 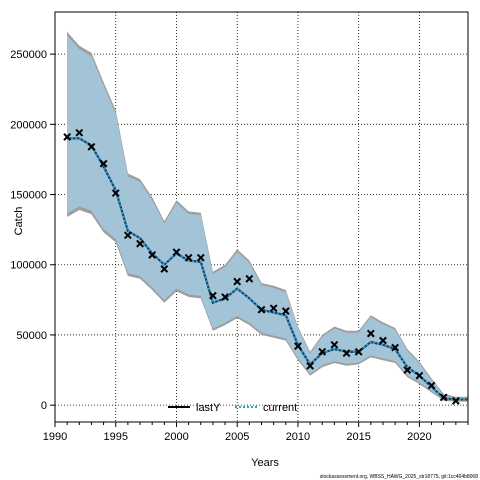 What do you see at coordinates (232, 408) in the screenshot?
I see `legend: lastY current` at bounding box center [232, 408].